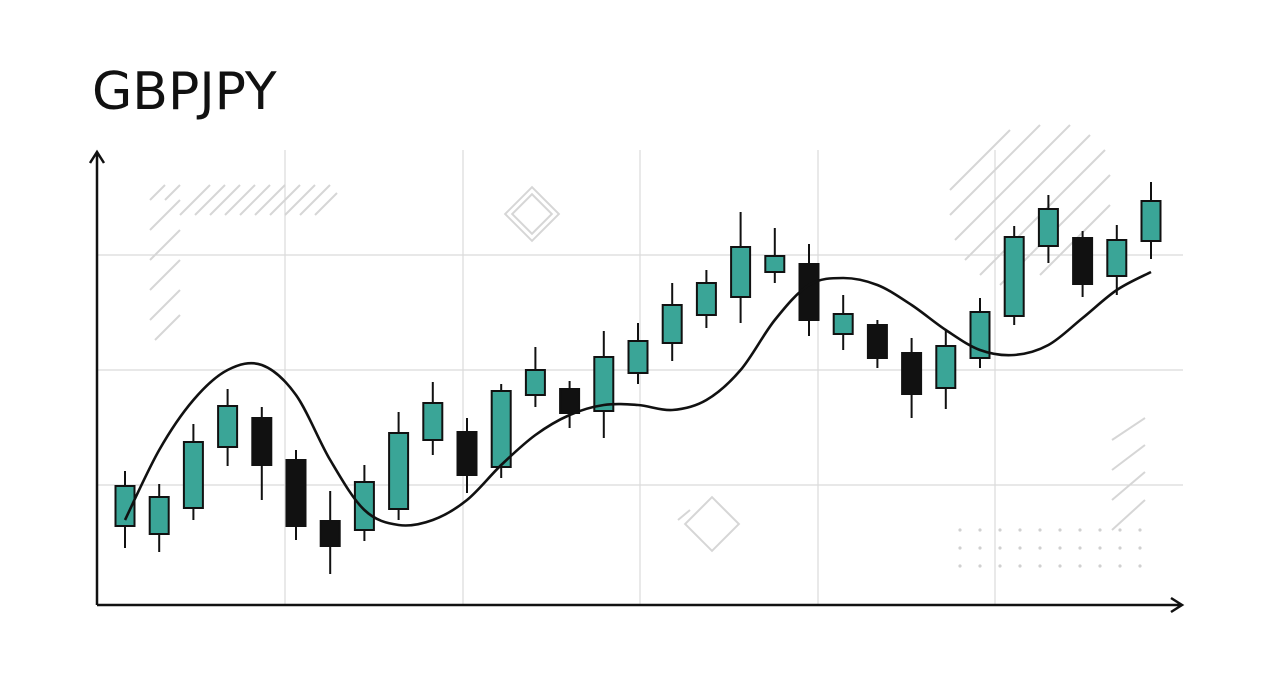 This screenshot has width=1280, height=698. What do you see at coordinates (184, 92) in the screenshot?
I see `chart-title: GBPJPY` at bounding box center [184, 92].